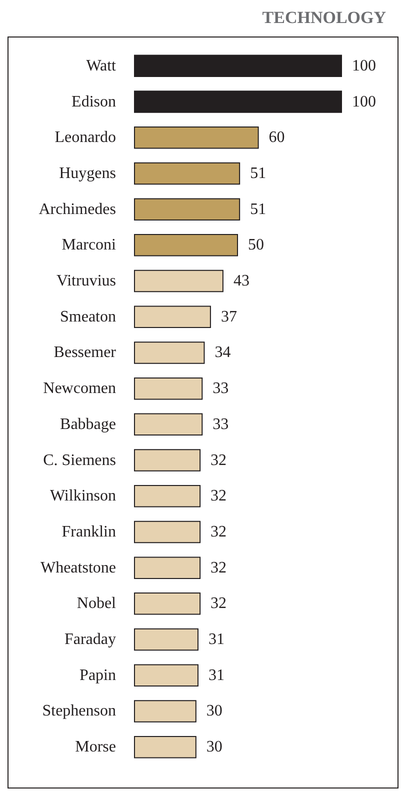 The width and height of the screenshot is (405, 795). What do you see at coordinates (96, 603) in the screenshot?
I see `y-tick-label: Nobel` at bounding box center [96, 603].